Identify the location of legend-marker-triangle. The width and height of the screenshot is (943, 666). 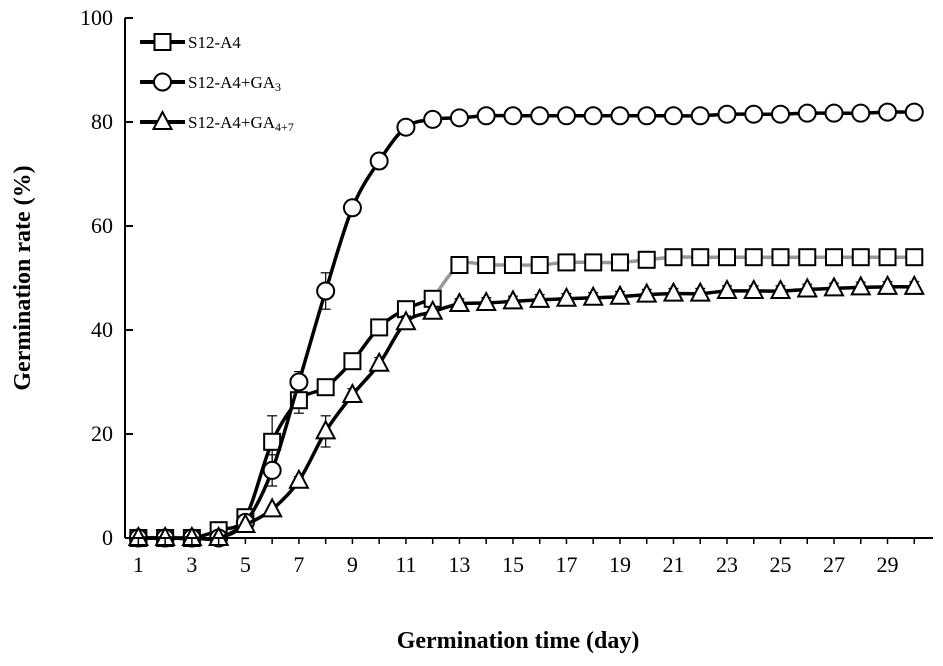
(162, 119).